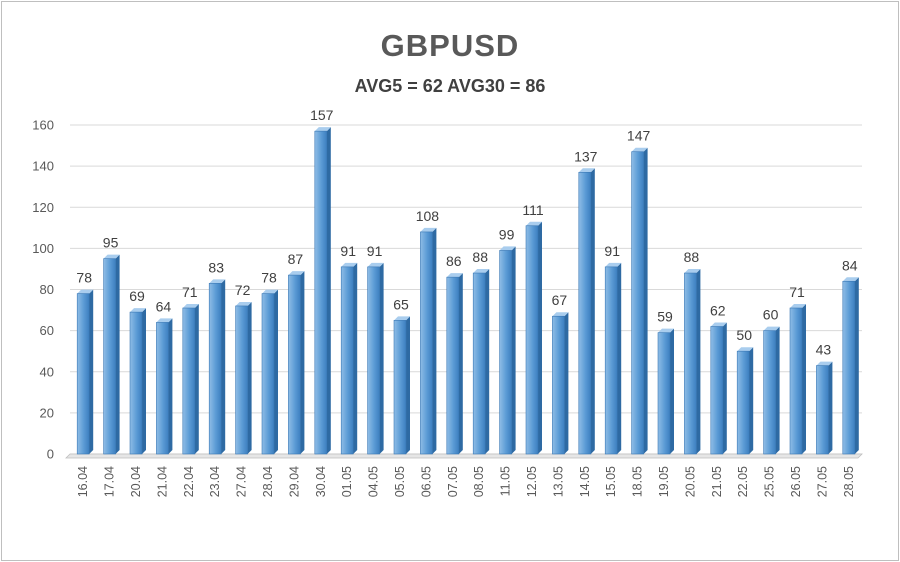 This screenshot has height=562, width=900. What do you see at coordinates (639, 136) in the screenshot?
I see `data-label: 147` at bounding box center [639, 136].